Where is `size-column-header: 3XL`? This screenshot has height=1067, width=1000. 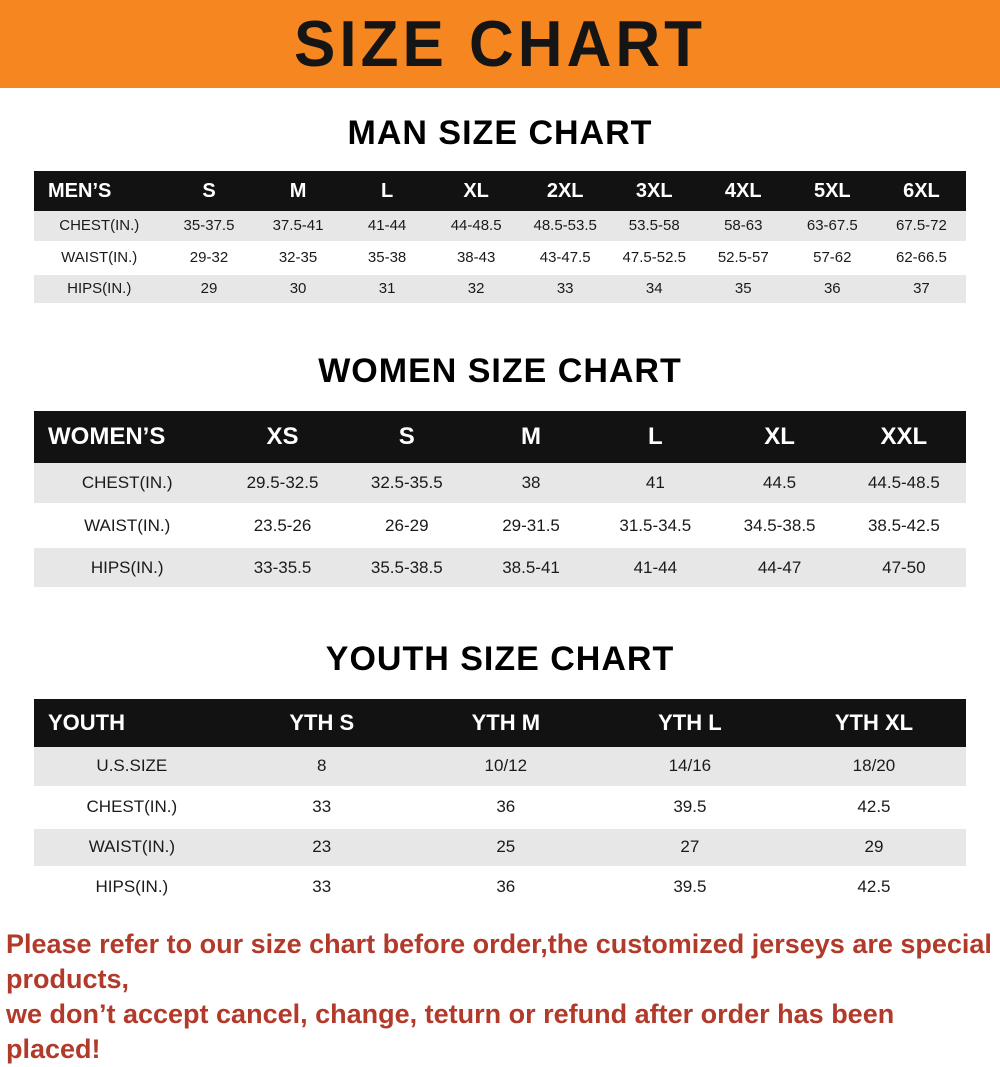 size-column-header: 3XL is located at coordinates (654, 190).